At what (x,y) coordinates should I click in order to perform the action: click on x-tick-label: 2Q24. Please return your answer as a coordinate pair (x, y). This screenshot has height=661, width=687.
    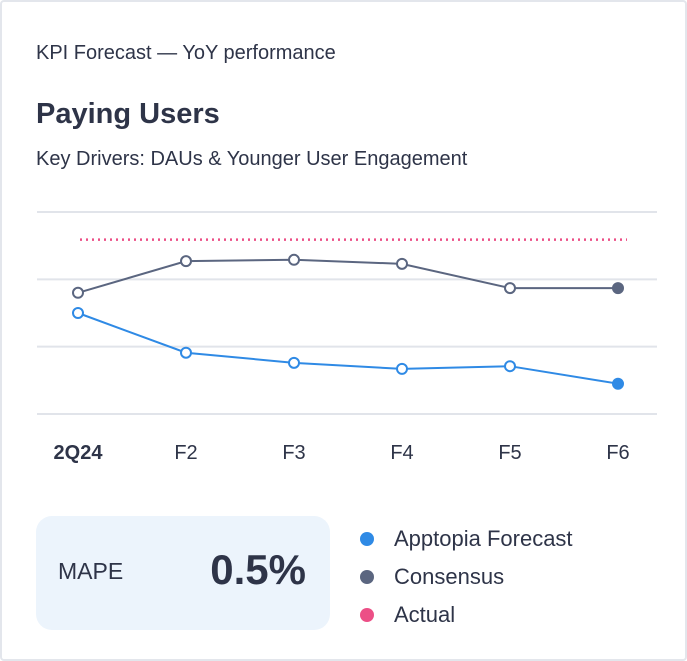
    Looking at the image, I should click on (79, 453).